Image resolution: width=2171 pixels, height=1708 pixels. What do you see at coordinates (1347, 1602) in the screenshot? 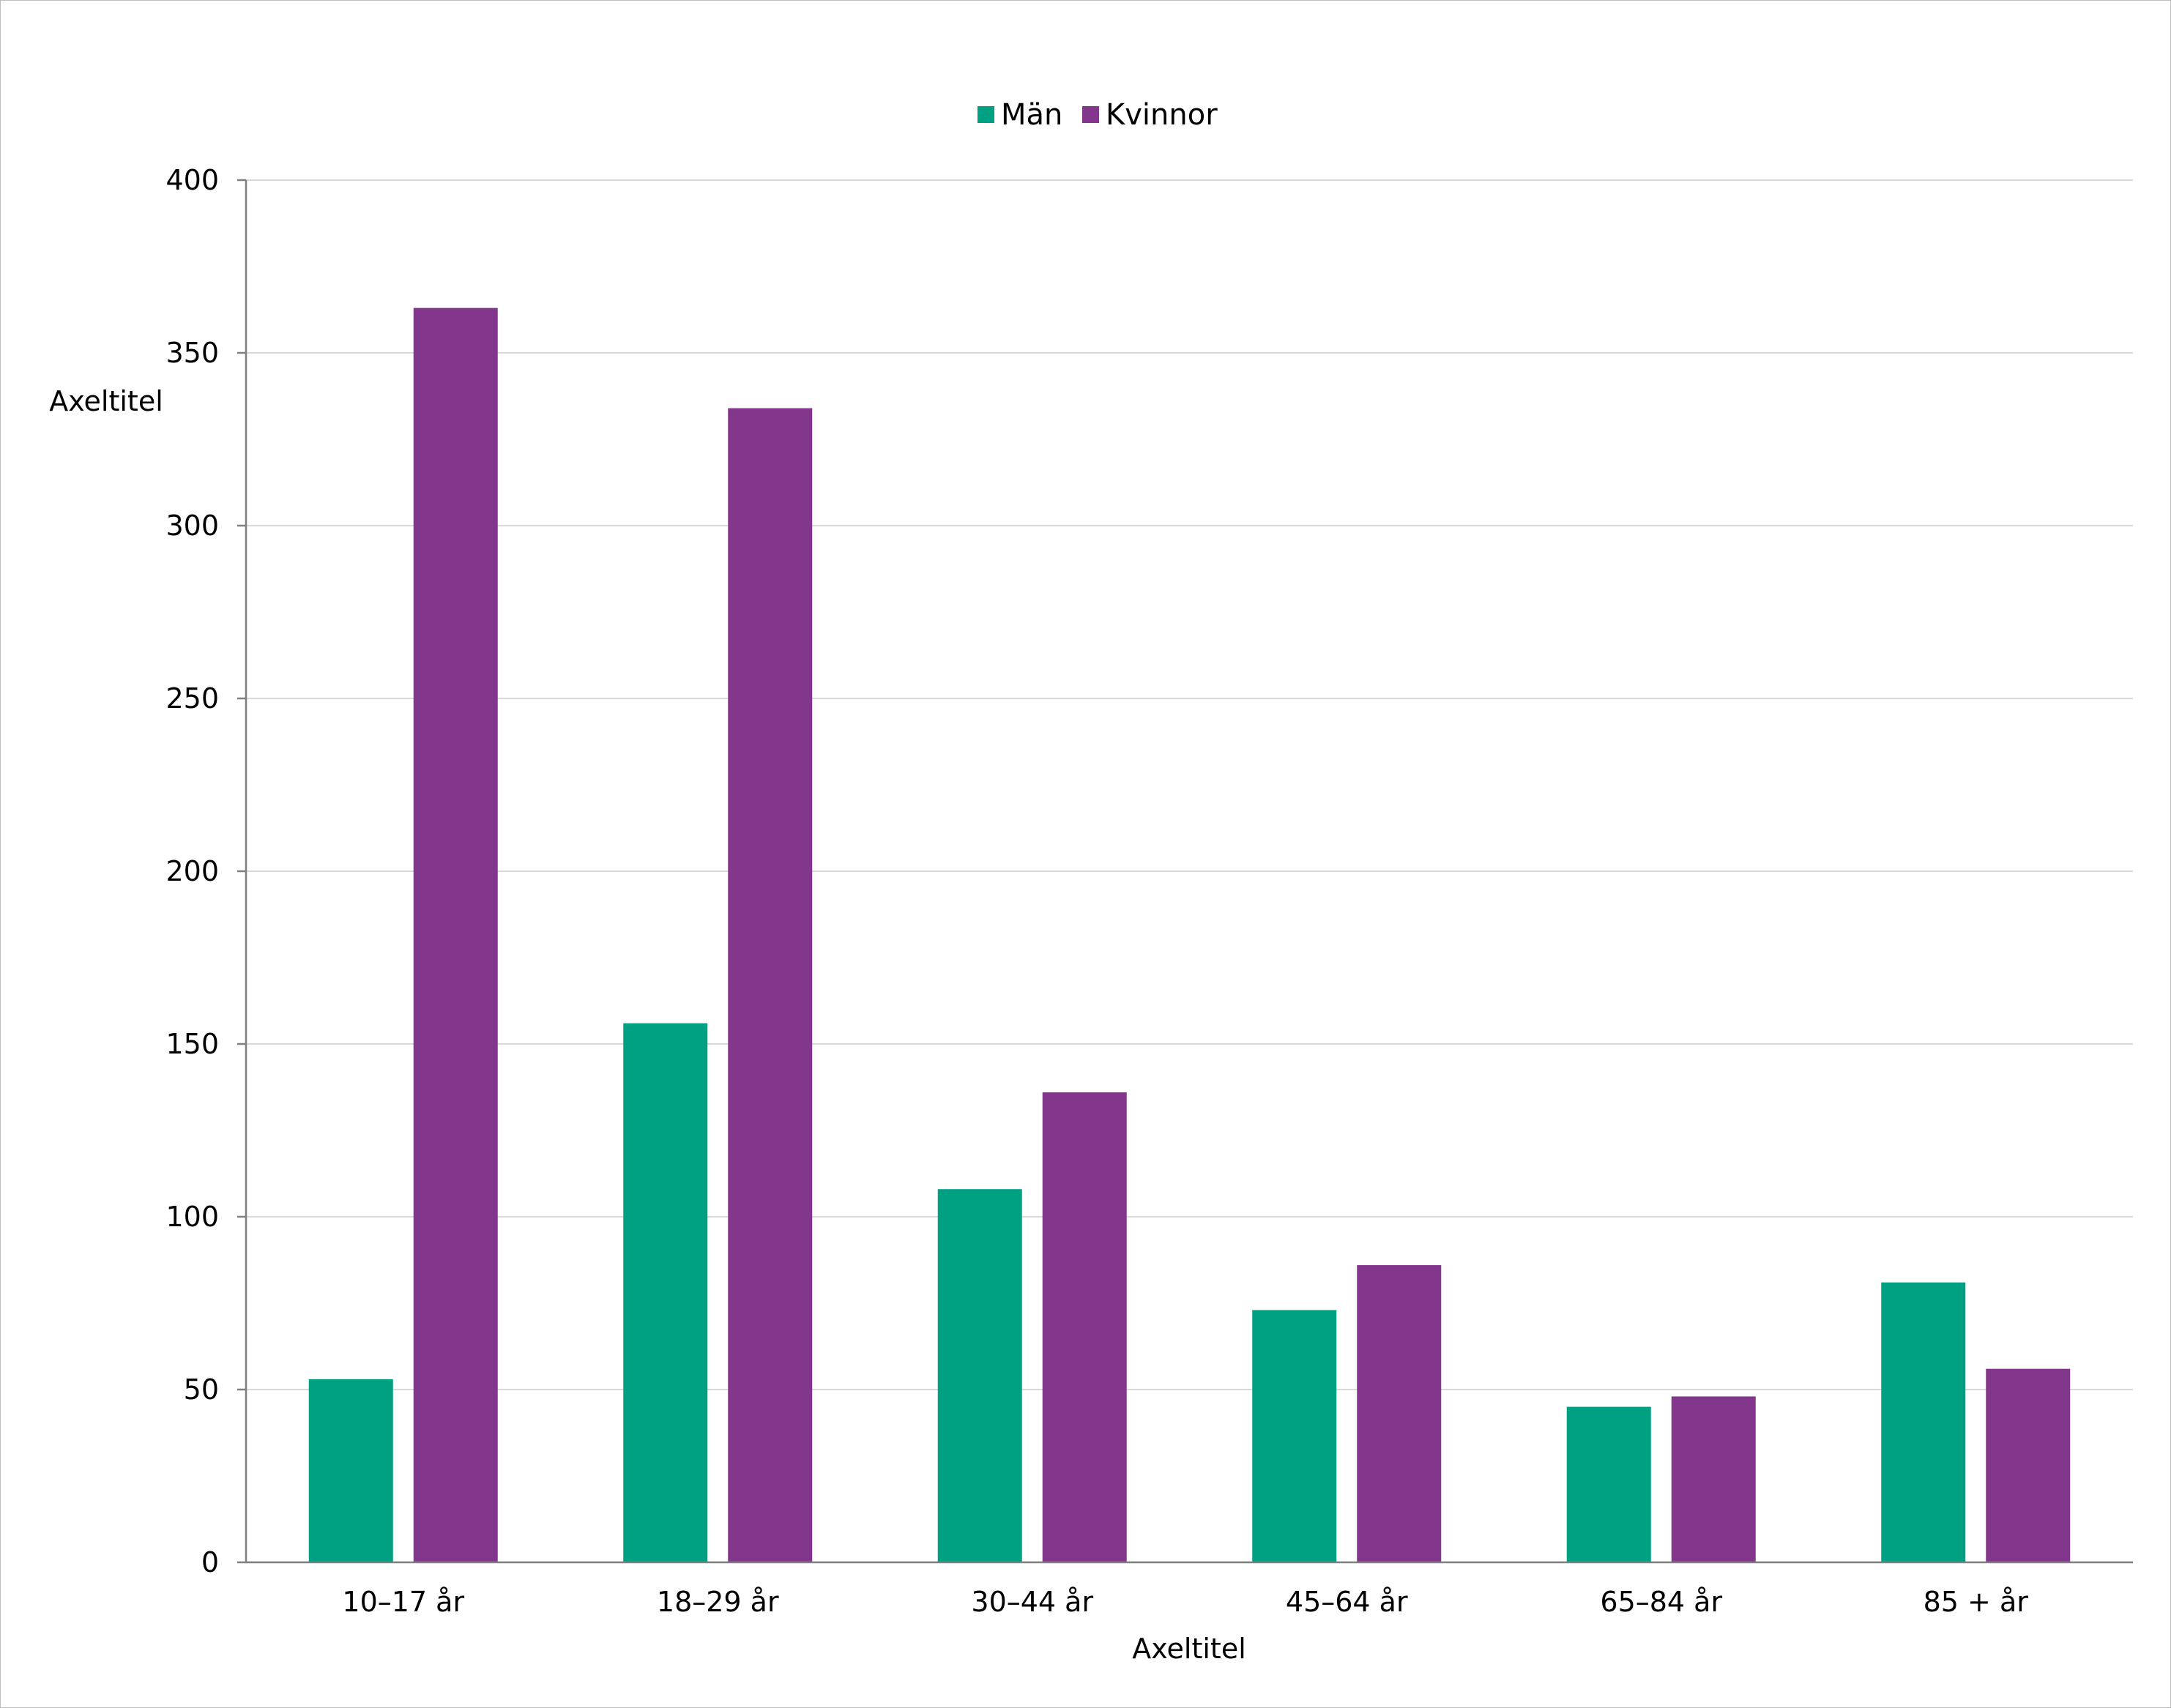
I see `x-tick-label: 45–64 år` at bounding box center [1347, 1602].